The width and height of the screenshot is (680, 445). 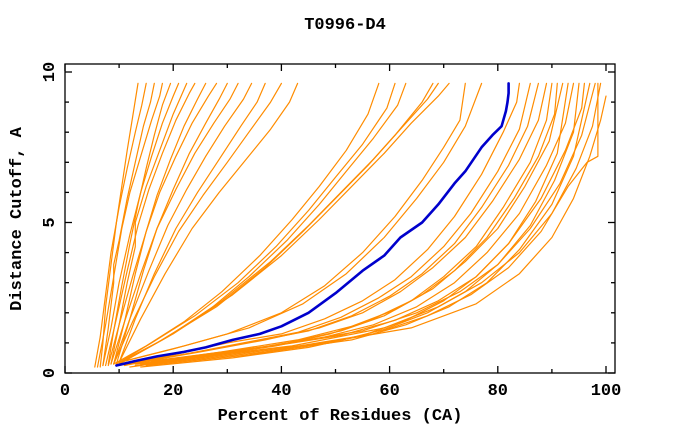 What do you see at coordinates (389, 391) in the screenshot?
I see `x-tick-label: 60` at bounding box center [389, 391].